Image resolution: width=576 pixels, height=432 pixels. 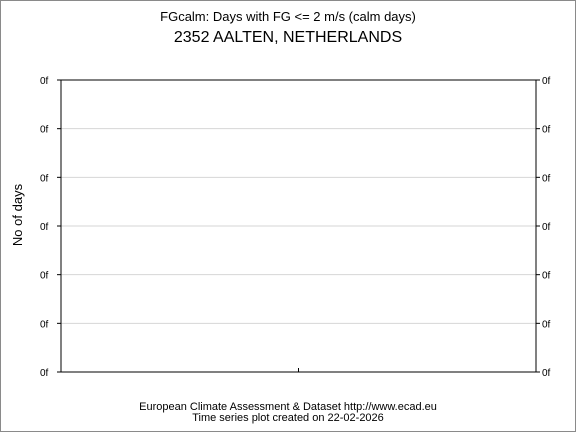 I want to click on y-axis-label: No of days, so click(x=17, y=214).